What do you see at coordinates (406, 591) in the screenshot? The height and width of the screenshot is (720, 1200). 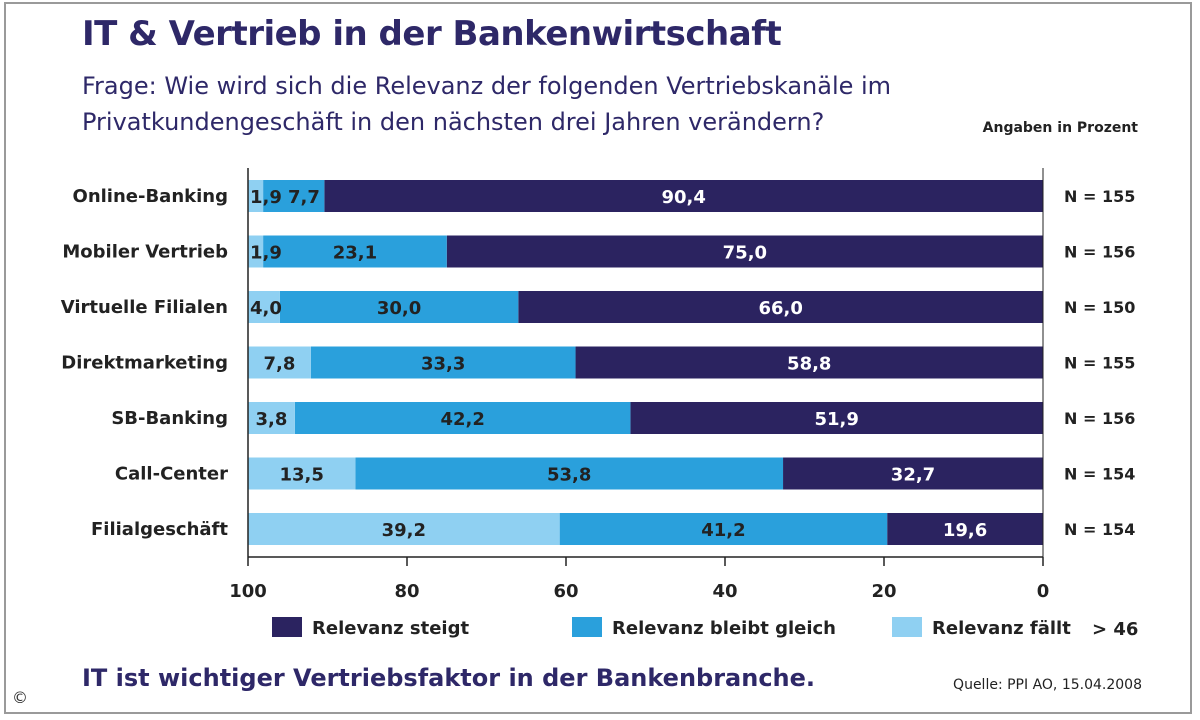 I see `x-tick-label: 80` at bounding box center [406, 591].